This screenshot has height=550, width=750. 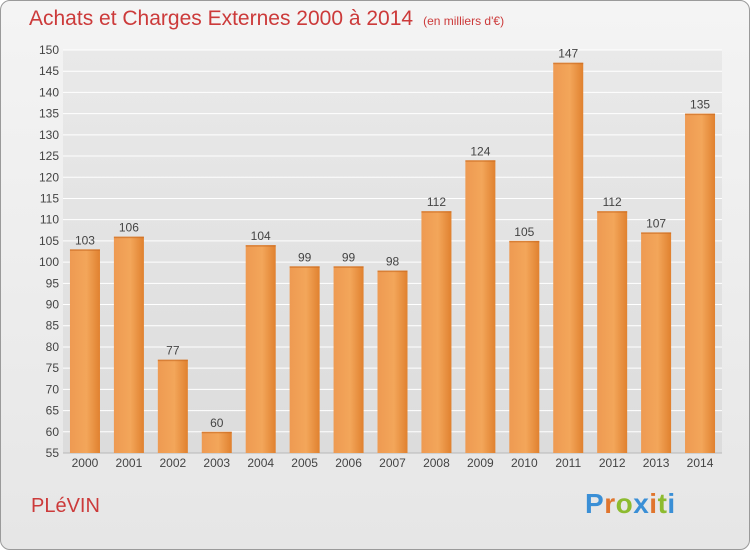 What do you see at coordinates (53, 326) in the screenshot?
I see `y-tick-label: 85` at bounding box center [53, 326].